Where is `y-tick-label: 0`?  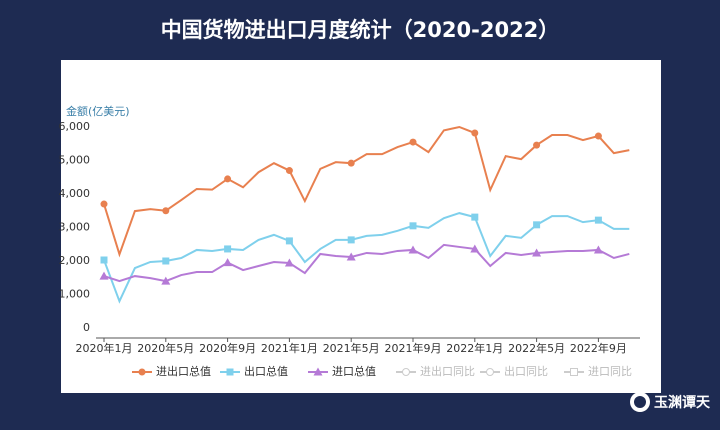 y-tick-label: 0 is located at coordinates (86, 327).